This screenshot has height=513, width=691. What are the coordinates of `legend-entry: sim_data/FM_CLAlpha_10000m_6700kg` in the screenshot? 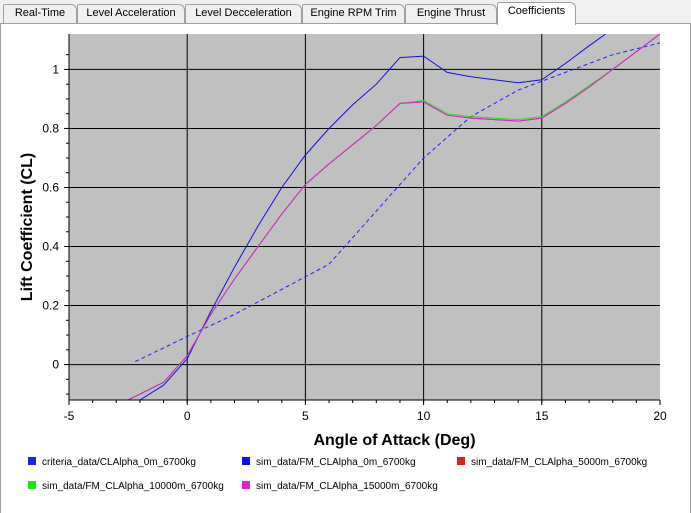 It's located at (126, 487).